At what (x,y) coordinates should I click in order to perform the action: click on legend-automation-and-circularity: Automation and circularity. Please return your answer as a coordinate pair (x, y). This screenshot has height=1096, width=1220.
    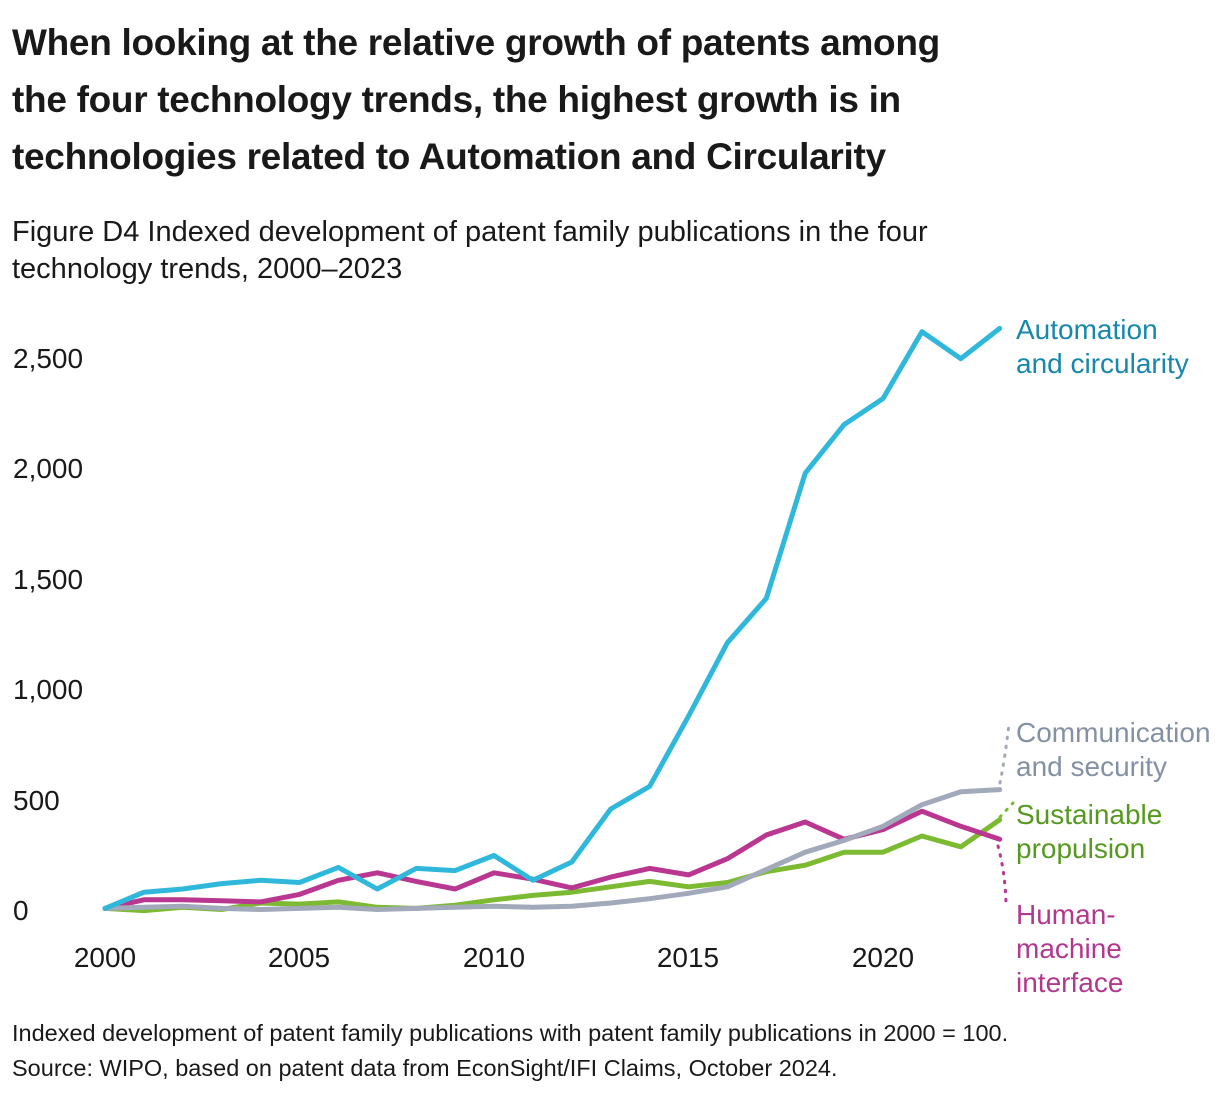
    Looking at the image, I should click on (1116, 347).